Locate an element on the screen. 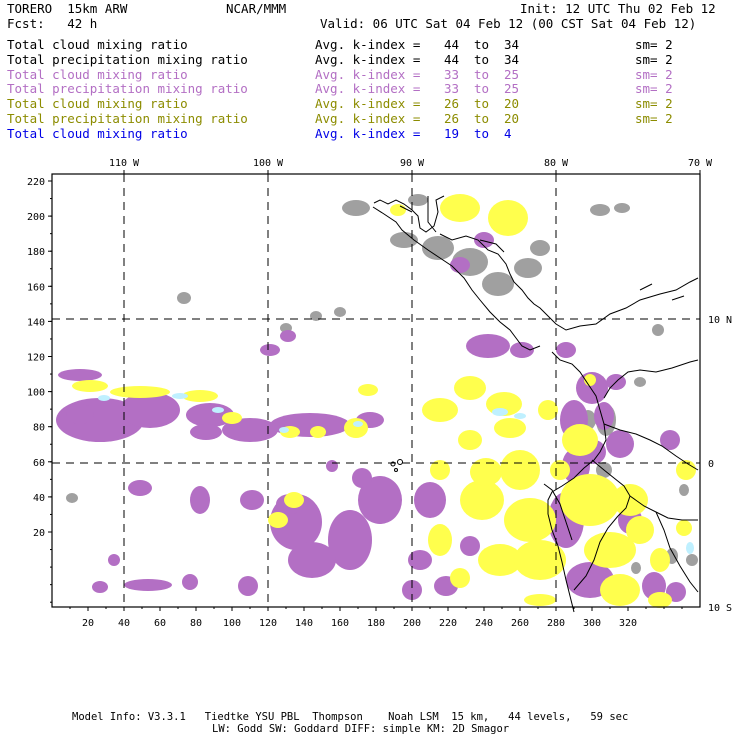 Image resolution: width=740 pixels, height=740 pixels. legend-to-val: 34 is located at coordinates (512, 59).